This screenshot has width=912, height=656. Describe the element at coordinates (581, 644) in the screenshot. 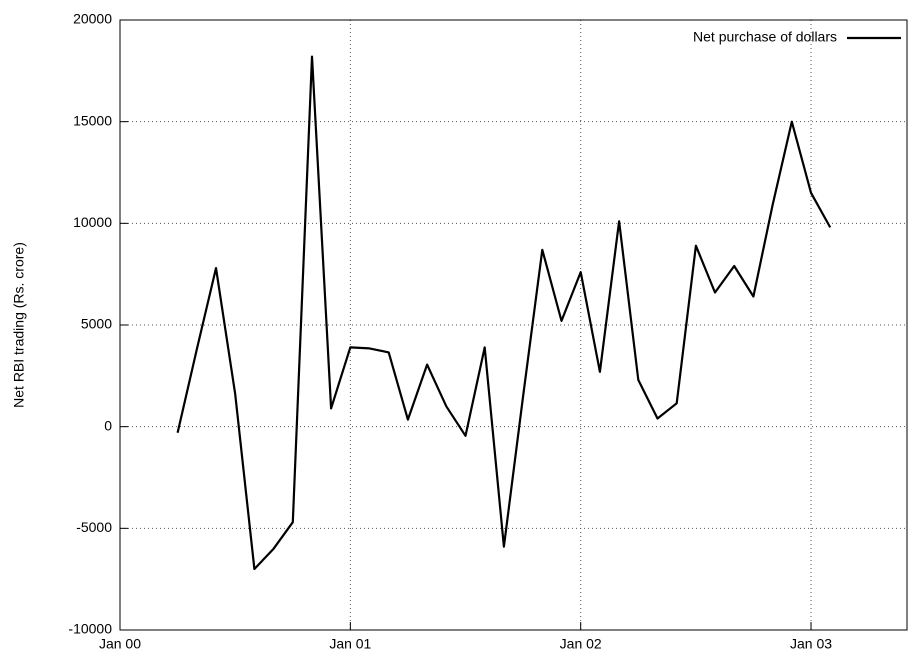

I see `x-tick-label: Jan 02` at that location.